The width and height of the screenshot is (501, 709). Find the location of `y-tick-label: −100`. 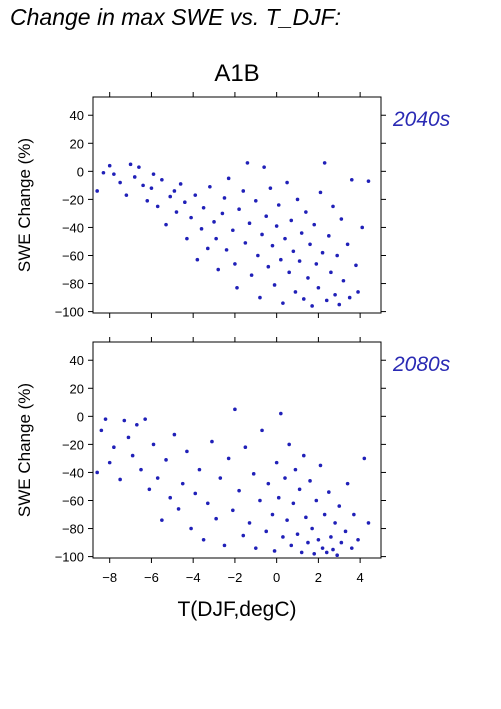

y-tick-label: −100 is located at coordinates (69, 557).